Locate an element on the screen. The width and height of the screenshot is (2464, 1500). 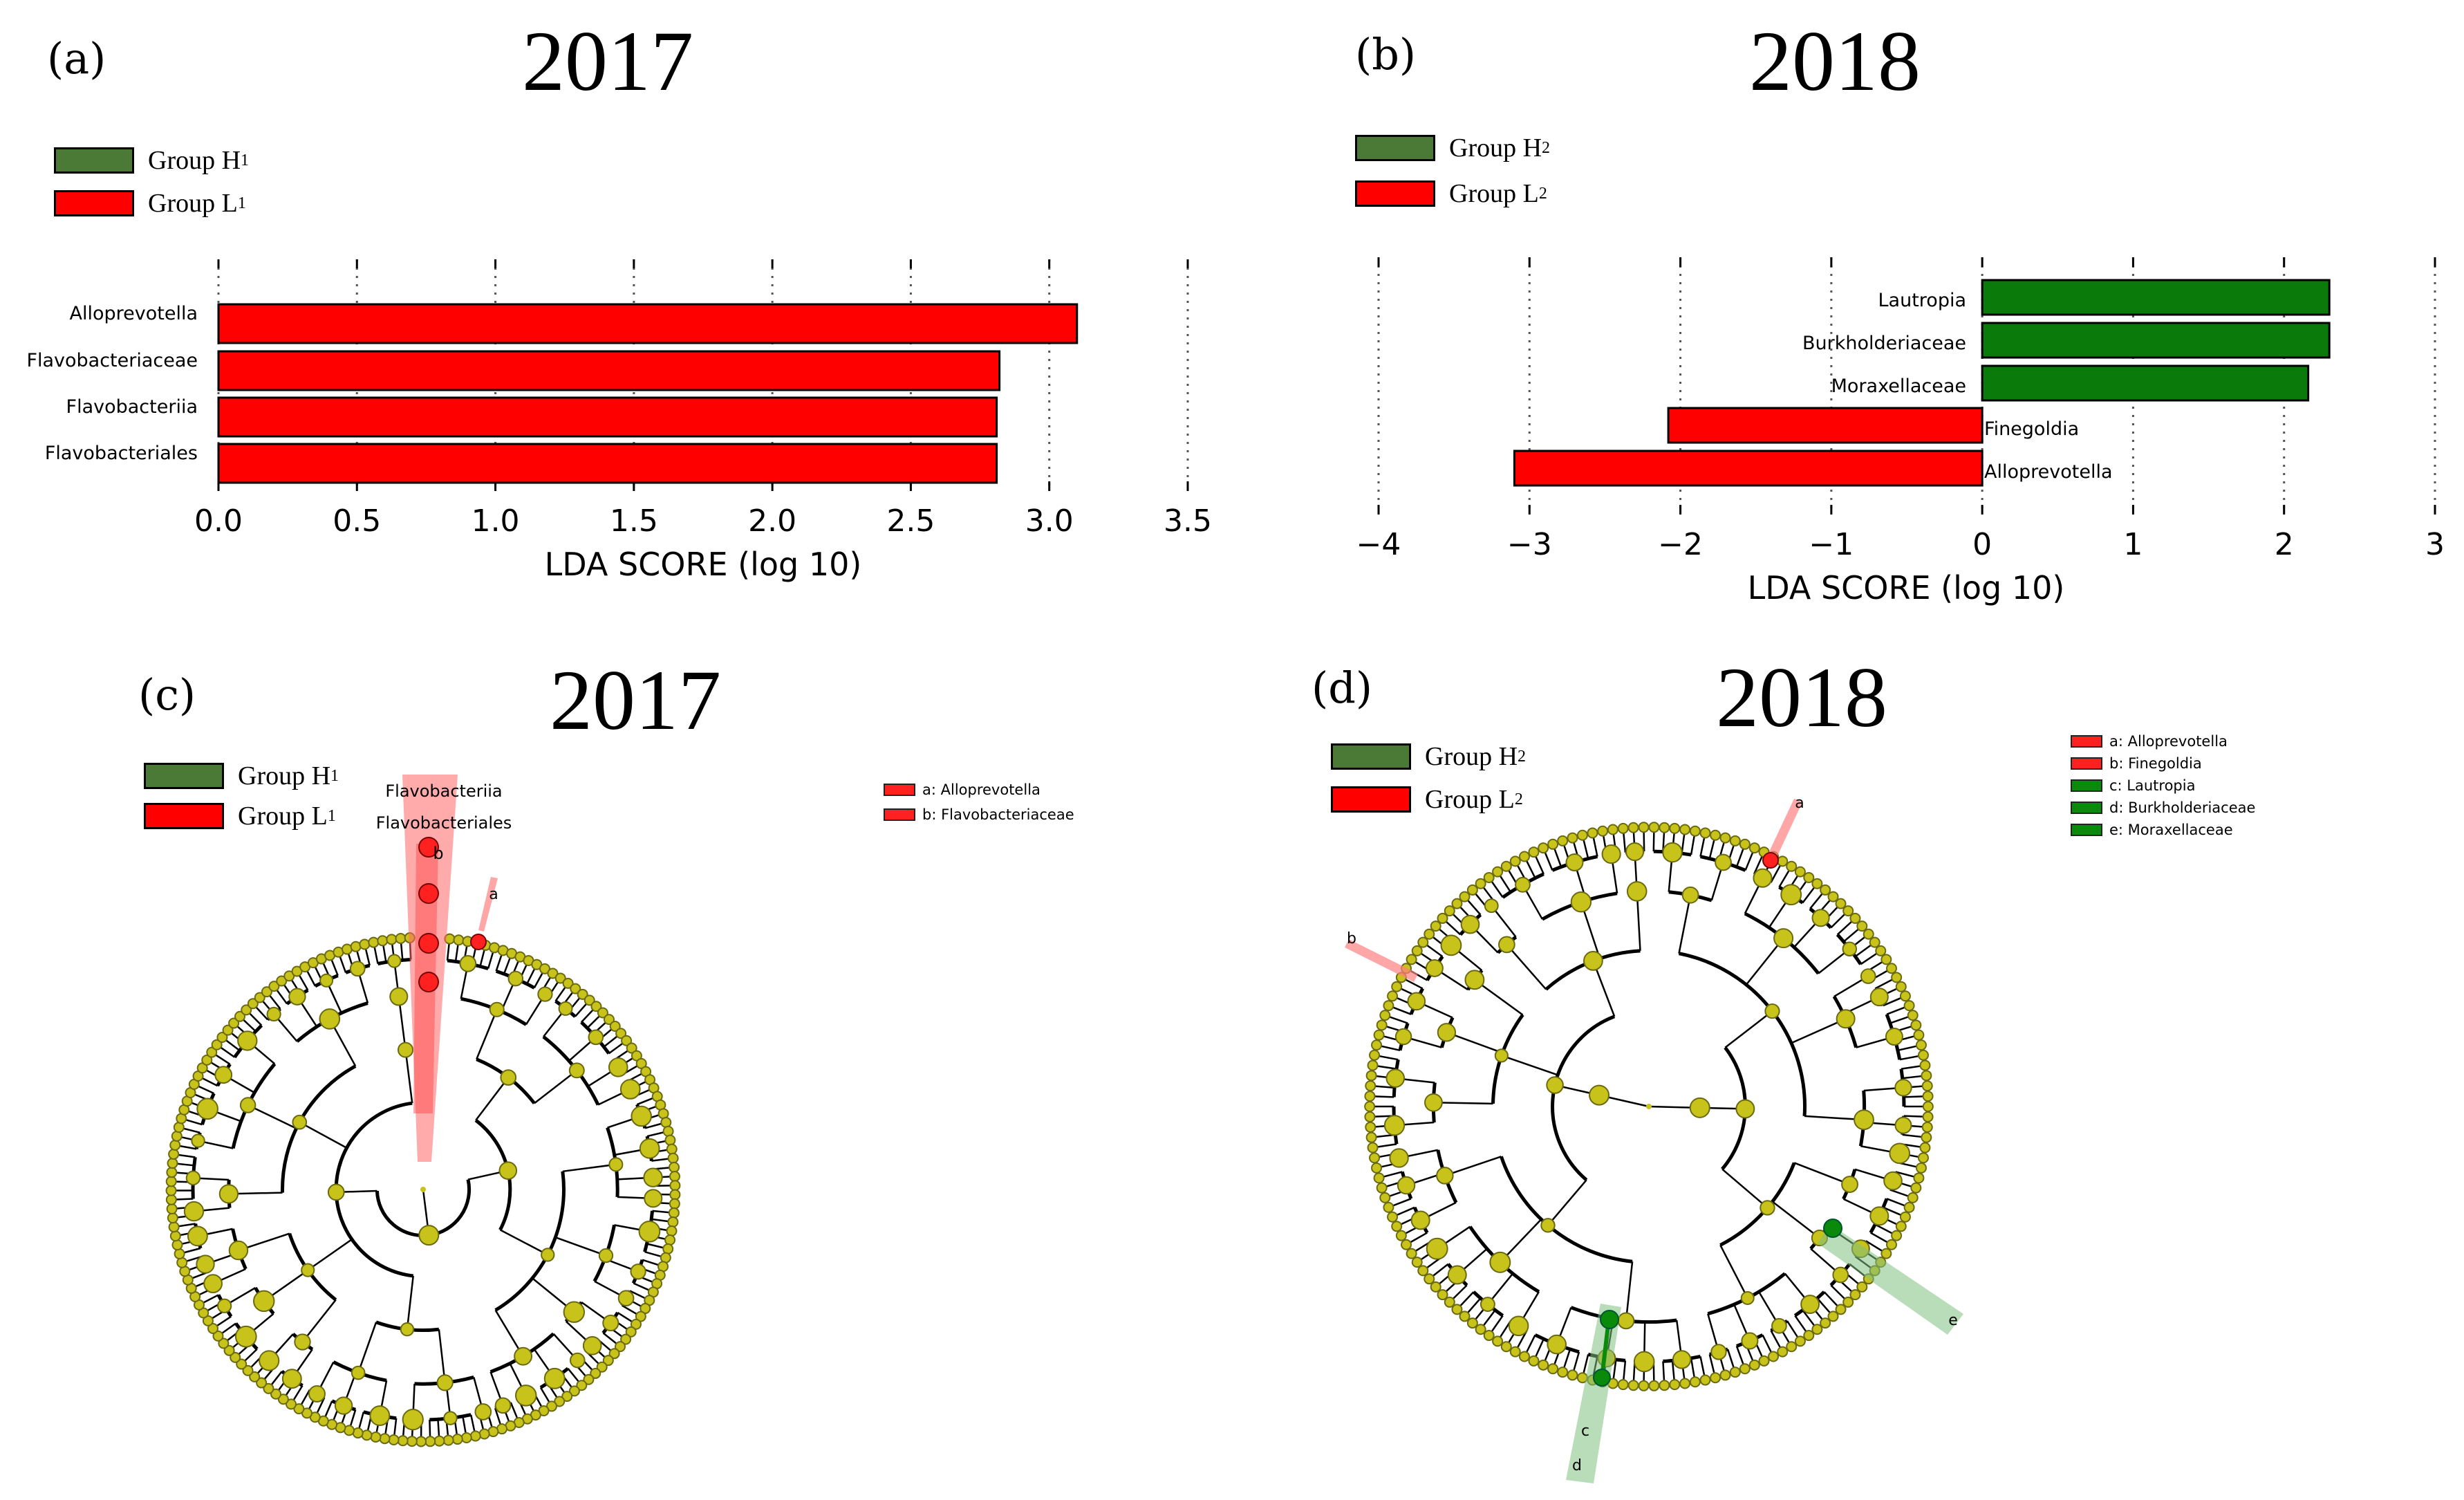
highlight-b is located at coordinates (430, 968).